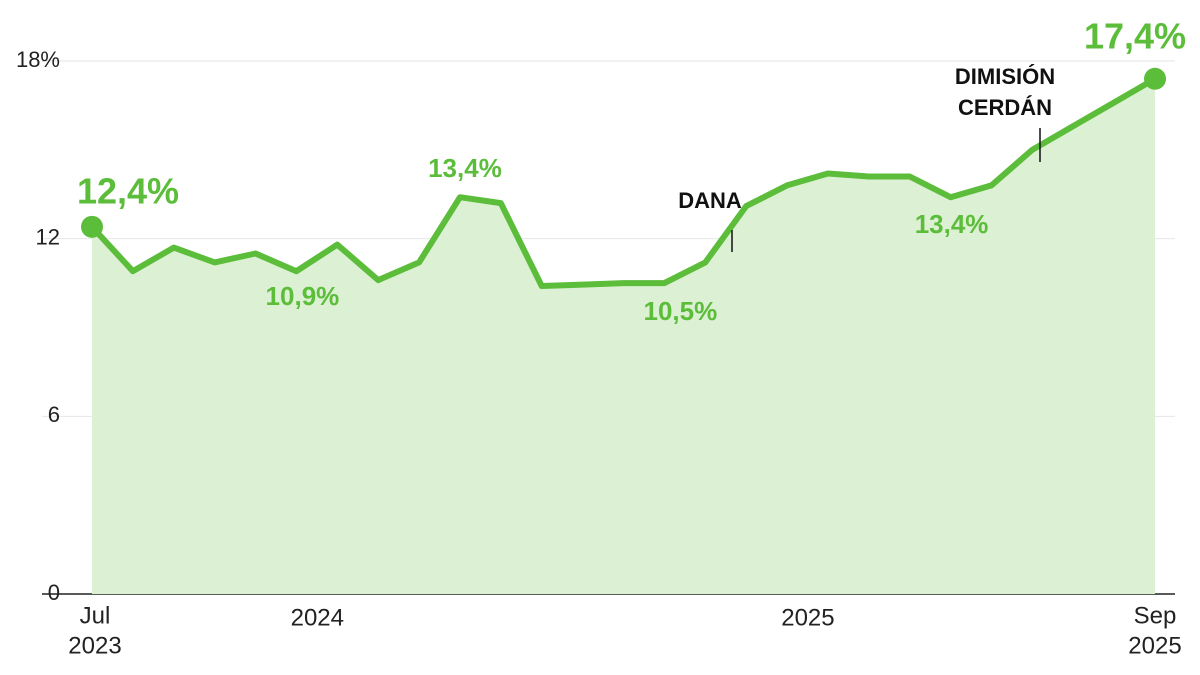 The image size is (1200, 675). Describe the element at coordinates (681, 311) in the screenshot. I see `value-label: 10,5%` at that location.